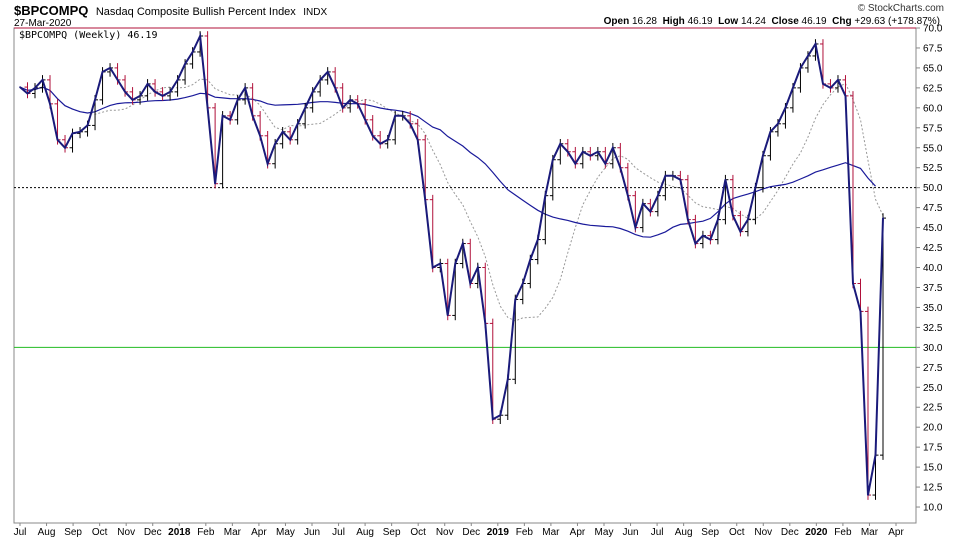 This screenshot has height=540, width=960. I want to click on y-tick-label: 37.5, so click(933, 288).